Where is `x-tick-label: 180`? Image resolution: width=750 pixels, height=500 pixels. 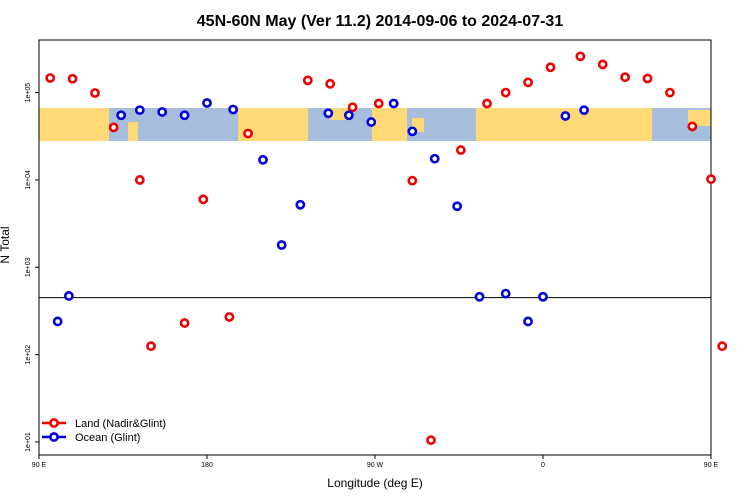 x-tick-label: 180 is located at coordinates (207, 465).